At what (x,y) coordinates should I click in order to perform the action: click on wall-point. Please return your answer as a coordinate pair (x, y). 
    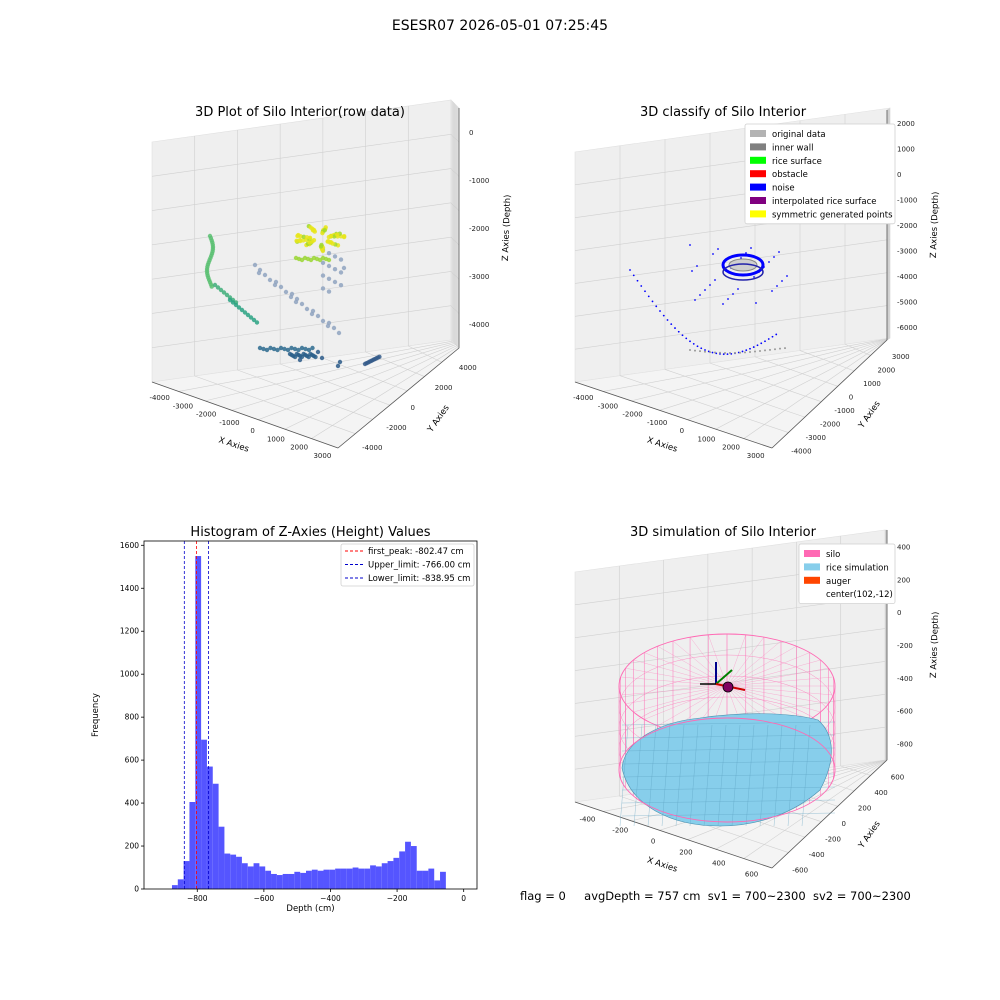
    Looking at the image, I should click on (750, 352).